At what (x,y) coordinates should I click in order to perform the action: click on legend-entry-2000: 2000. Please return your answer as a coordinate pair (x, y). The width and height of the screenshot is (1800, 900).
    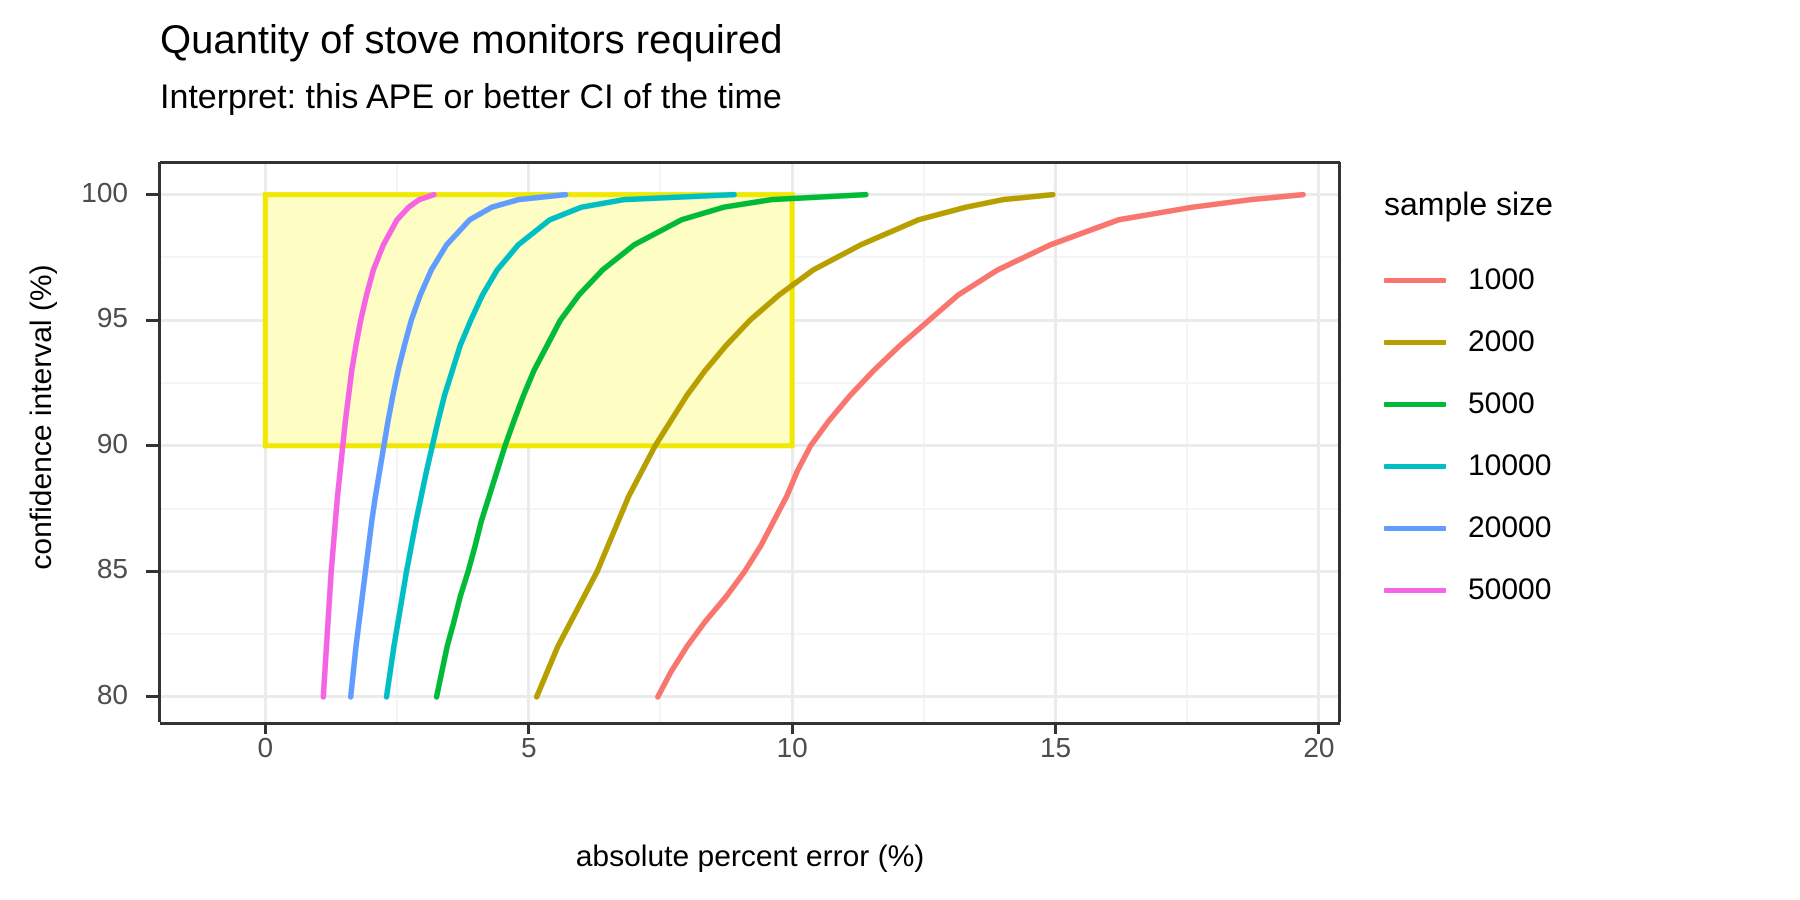
    Looking at the image, I should click on (1578, 342).